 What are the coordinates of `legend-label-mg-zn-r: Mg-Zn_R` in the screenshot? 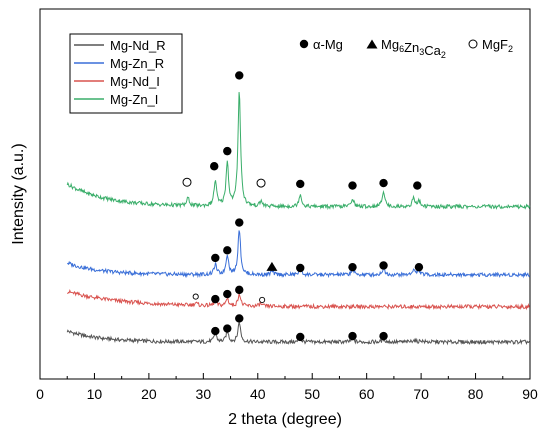 It's located at (137, 63).